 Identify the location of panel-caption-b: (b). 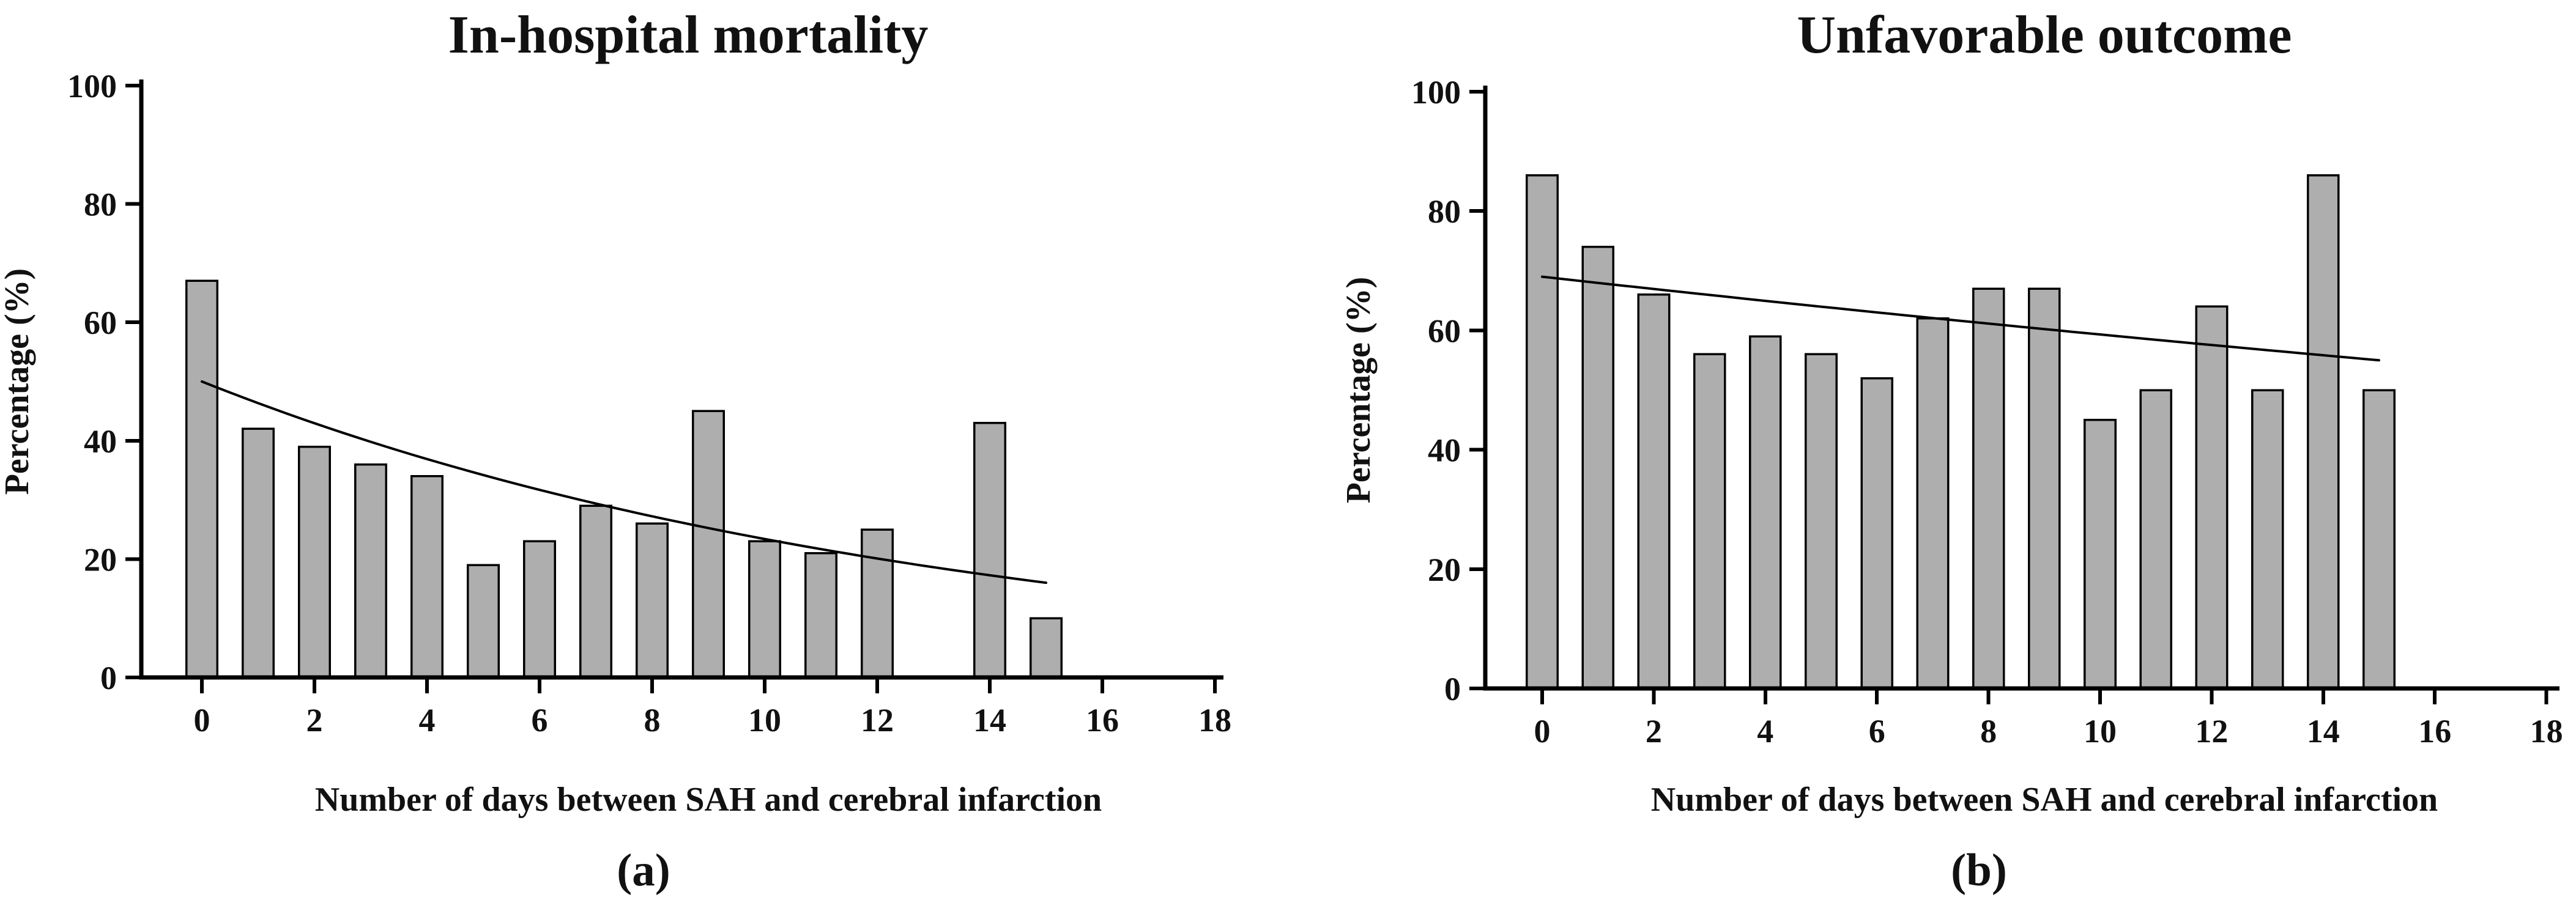
(1979, 870).